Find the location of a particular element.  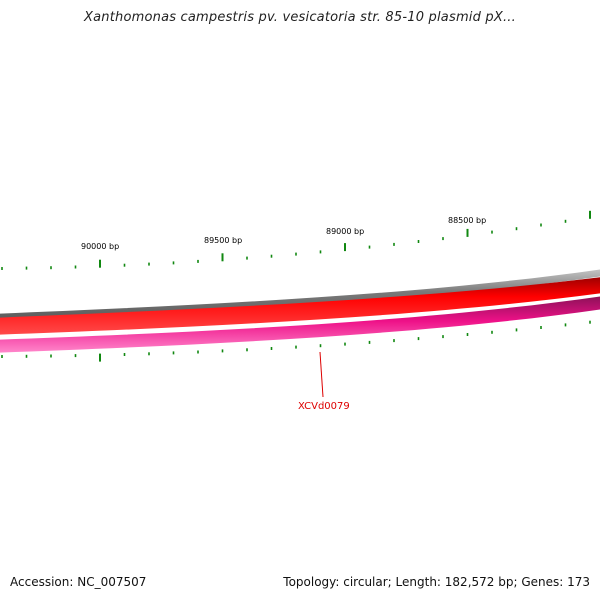

forward-strand-track is located at coordinates (300, 305).